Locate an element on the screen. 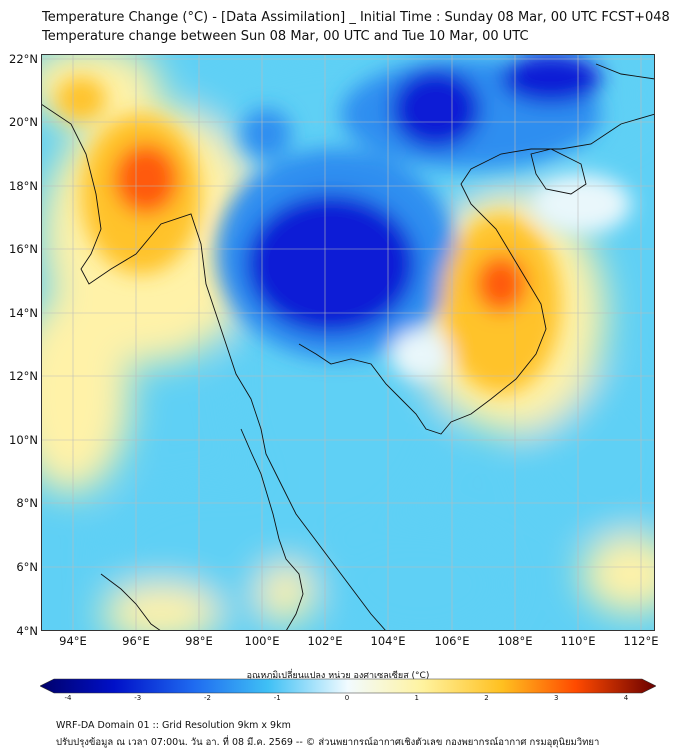  lon-label: 98°E is located at coordinates (199, 641).